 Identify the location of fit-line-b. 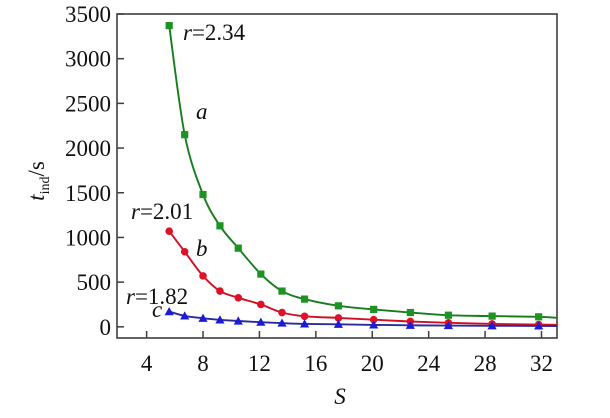
(363, 278).